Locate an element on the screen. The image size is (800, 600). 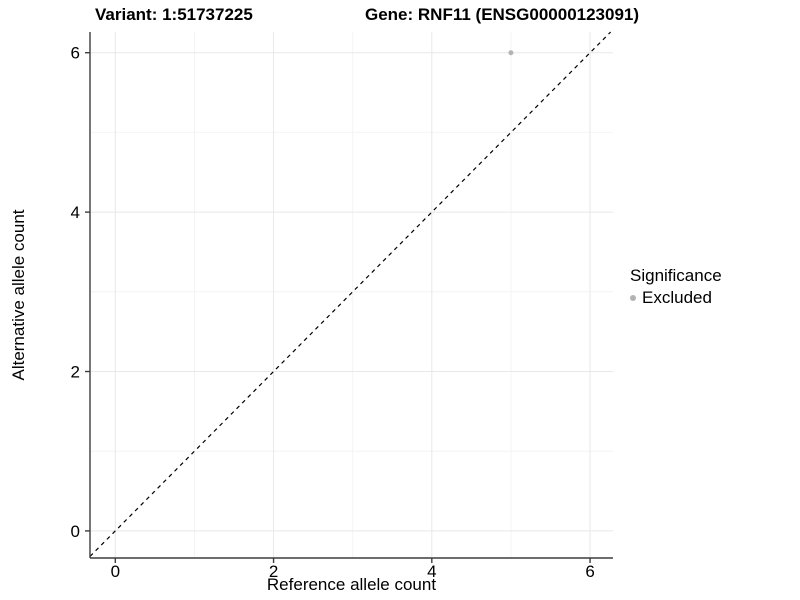
x-axis-title: Reference allele count is located at coordinates (351, 584).